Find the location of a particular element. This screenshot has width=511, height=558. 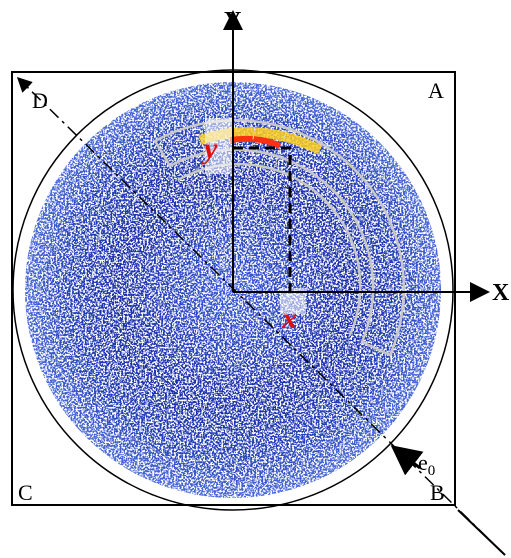

beam-line is located at coordinates (481, 532).